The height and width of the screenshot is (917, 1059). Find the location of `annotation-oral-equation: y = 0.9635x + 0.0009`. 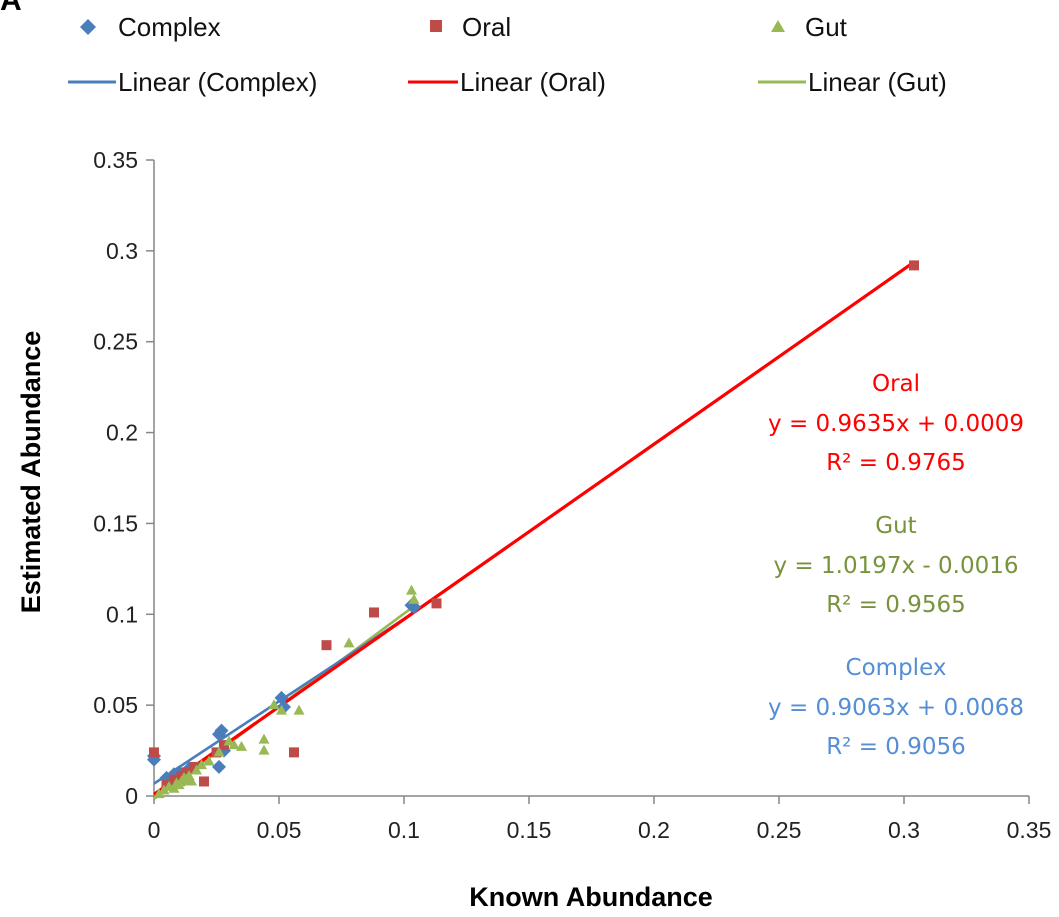

annotation-oral-equation: y = 0.9635x + 0.0009 is located at coordinates (896, 424).